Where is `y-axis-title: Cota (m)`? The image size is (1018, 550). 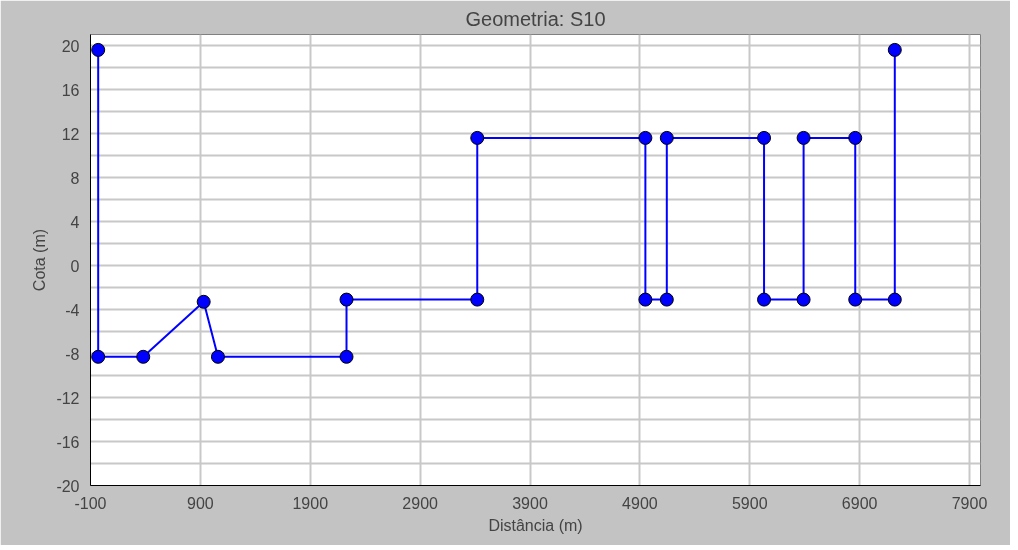
y-axis-title: Cota (m) is located at coordinates (40, 260).